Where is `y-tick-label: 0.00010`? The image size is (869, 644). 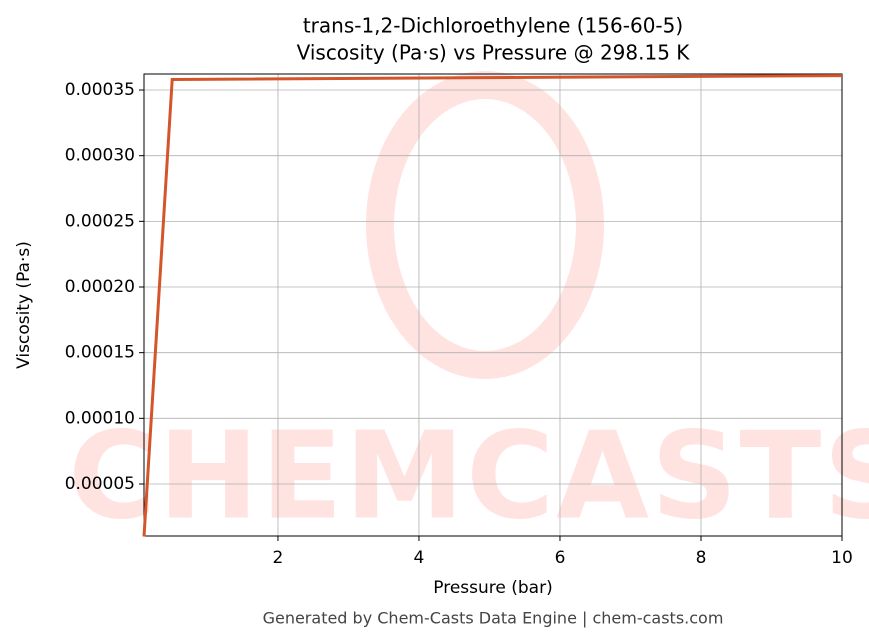
y-tick-label: 0.00010 is located at coordinates (100, 418).